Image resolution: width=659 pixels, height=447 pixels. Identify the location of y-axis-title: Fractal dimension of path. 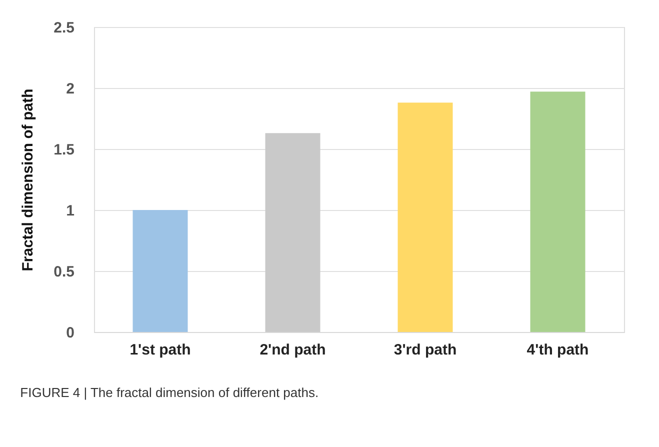
(28, 180).